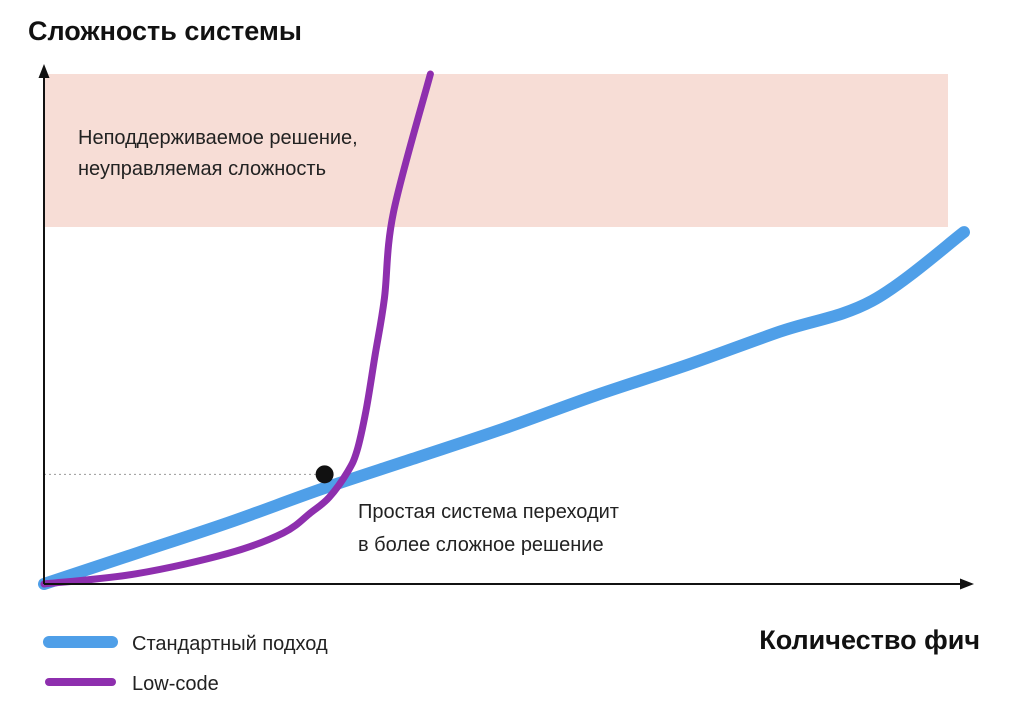 The image size is (1024, 712). What do you see at coordinates (869, 640) in the screenshot?
I see `x-axis-label: Количество фич` at bounding box center [869, 640].